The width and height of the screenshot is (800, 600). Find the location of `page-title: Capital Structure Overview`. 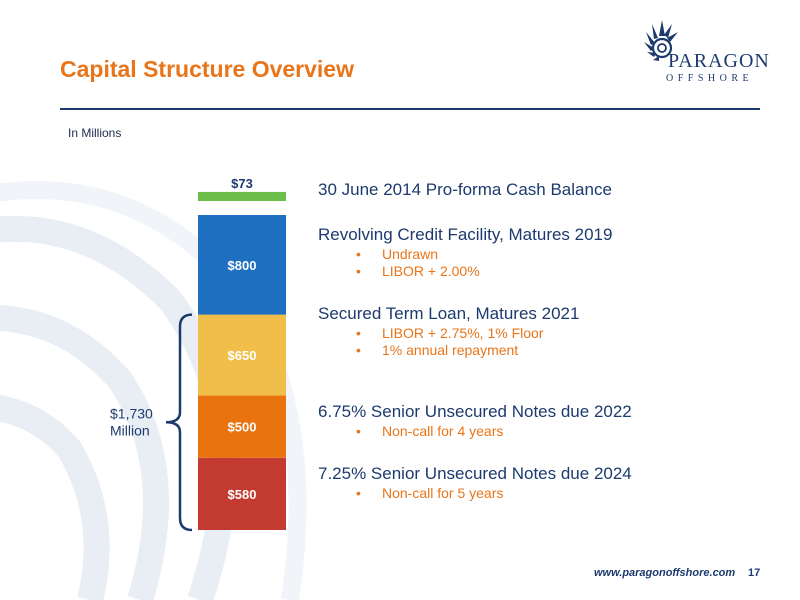

page-title: Capital Structure Overview is located at coordinates (207, 69).